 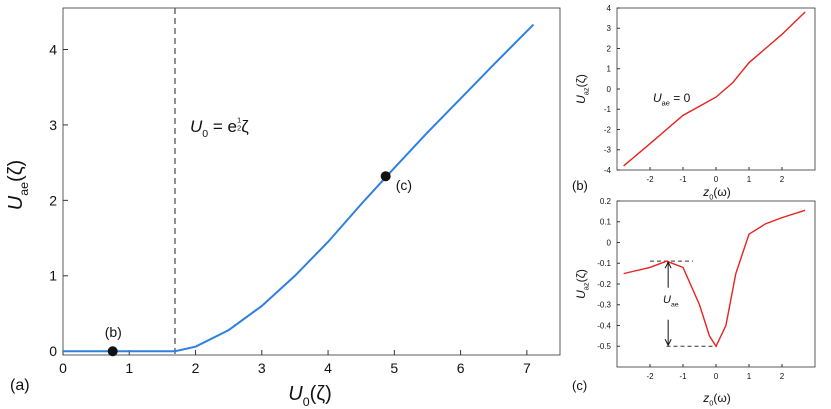 I want to click on annotation-part: = e, so click(x=222, y=126).